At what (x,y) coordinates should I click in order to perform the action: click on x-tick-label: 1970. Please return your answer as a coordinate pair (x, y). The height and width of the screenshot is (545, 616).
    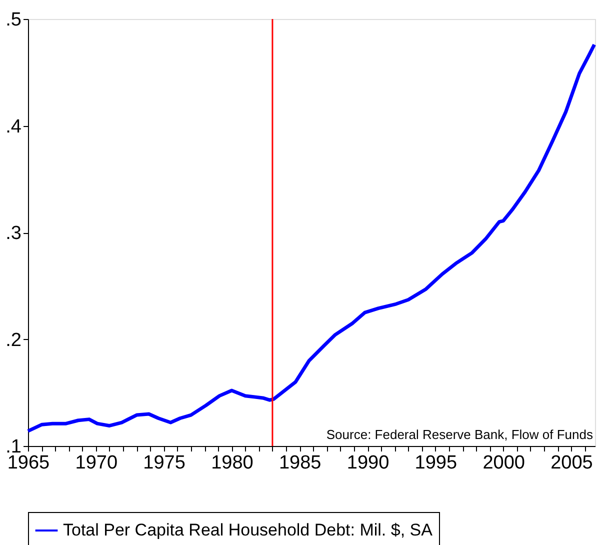
    Looking at the image, I should click on (96, 463).